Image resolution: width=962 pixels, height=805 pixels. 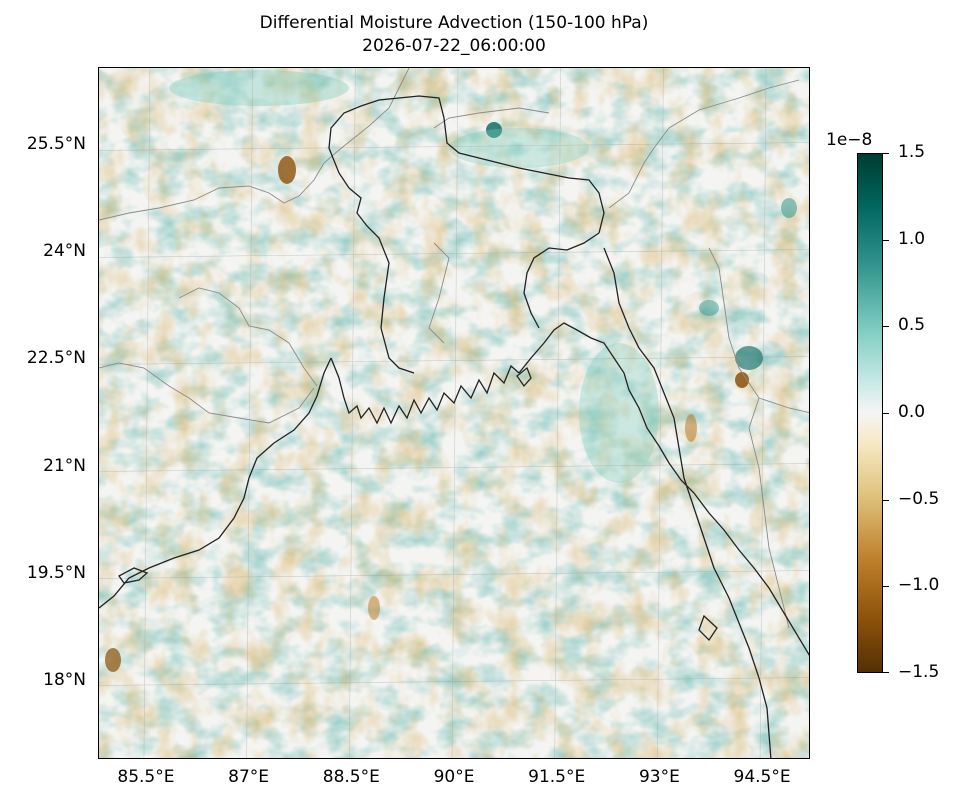 I want to click on coastline-east-border, so click(x=561, y=280).